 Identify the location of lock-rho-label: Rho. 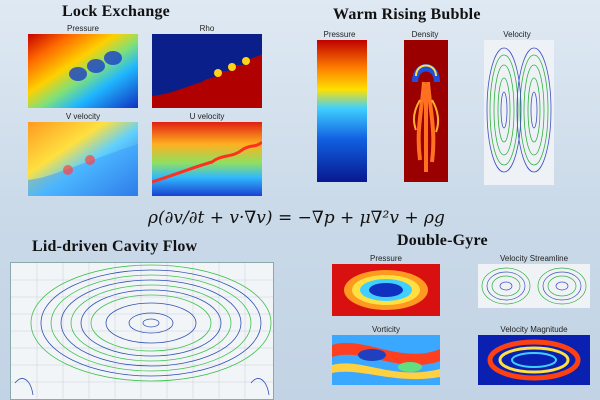
(207, 28).